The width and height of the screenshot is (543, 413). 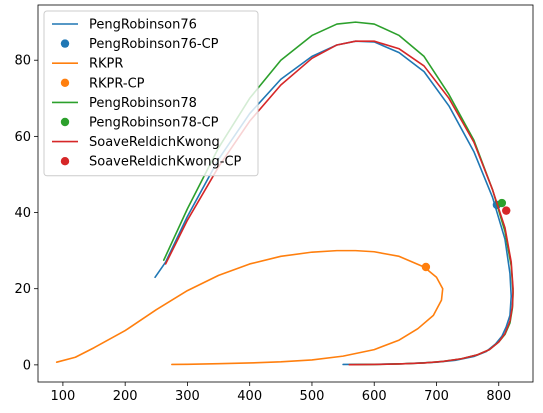 What do you see at coordinates (187, 396) in the screenshot?
I see `x-tick-label: 300` at bounding box center [187, 396].